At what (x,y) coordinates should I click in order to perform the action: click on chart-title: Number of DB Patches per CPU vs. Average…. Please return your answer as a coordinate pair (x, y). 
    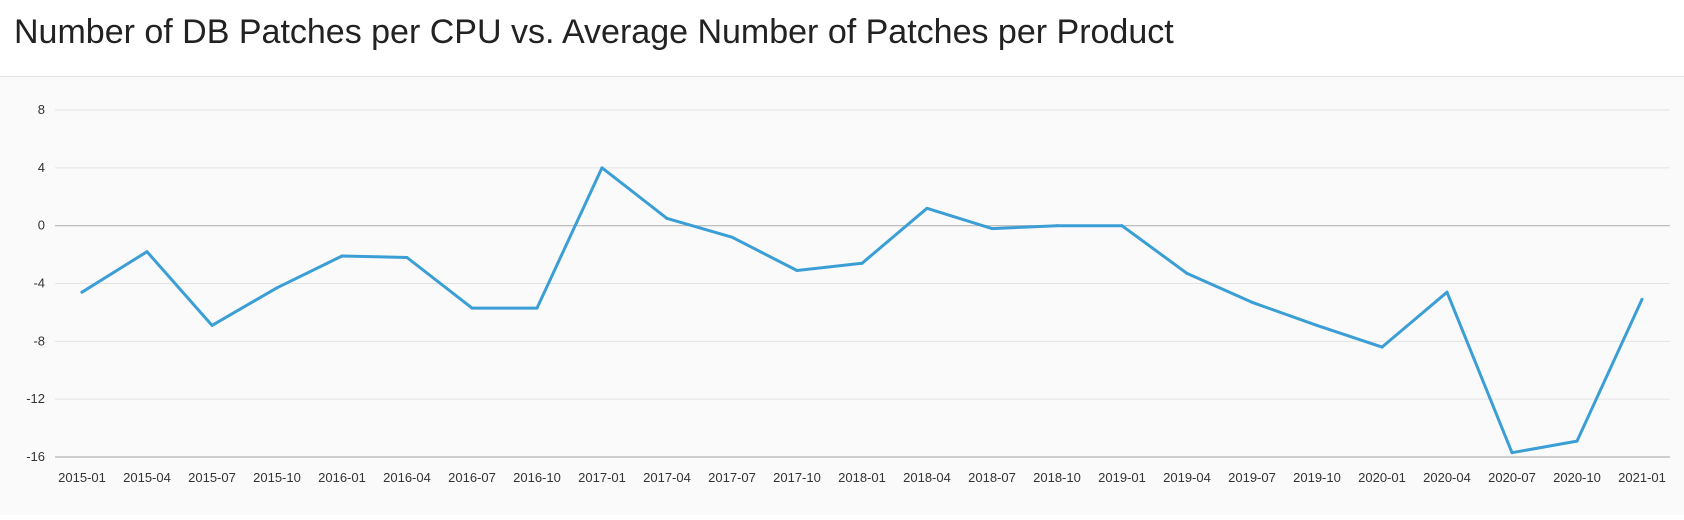
    Looking at the image, I should click on (594, 32).